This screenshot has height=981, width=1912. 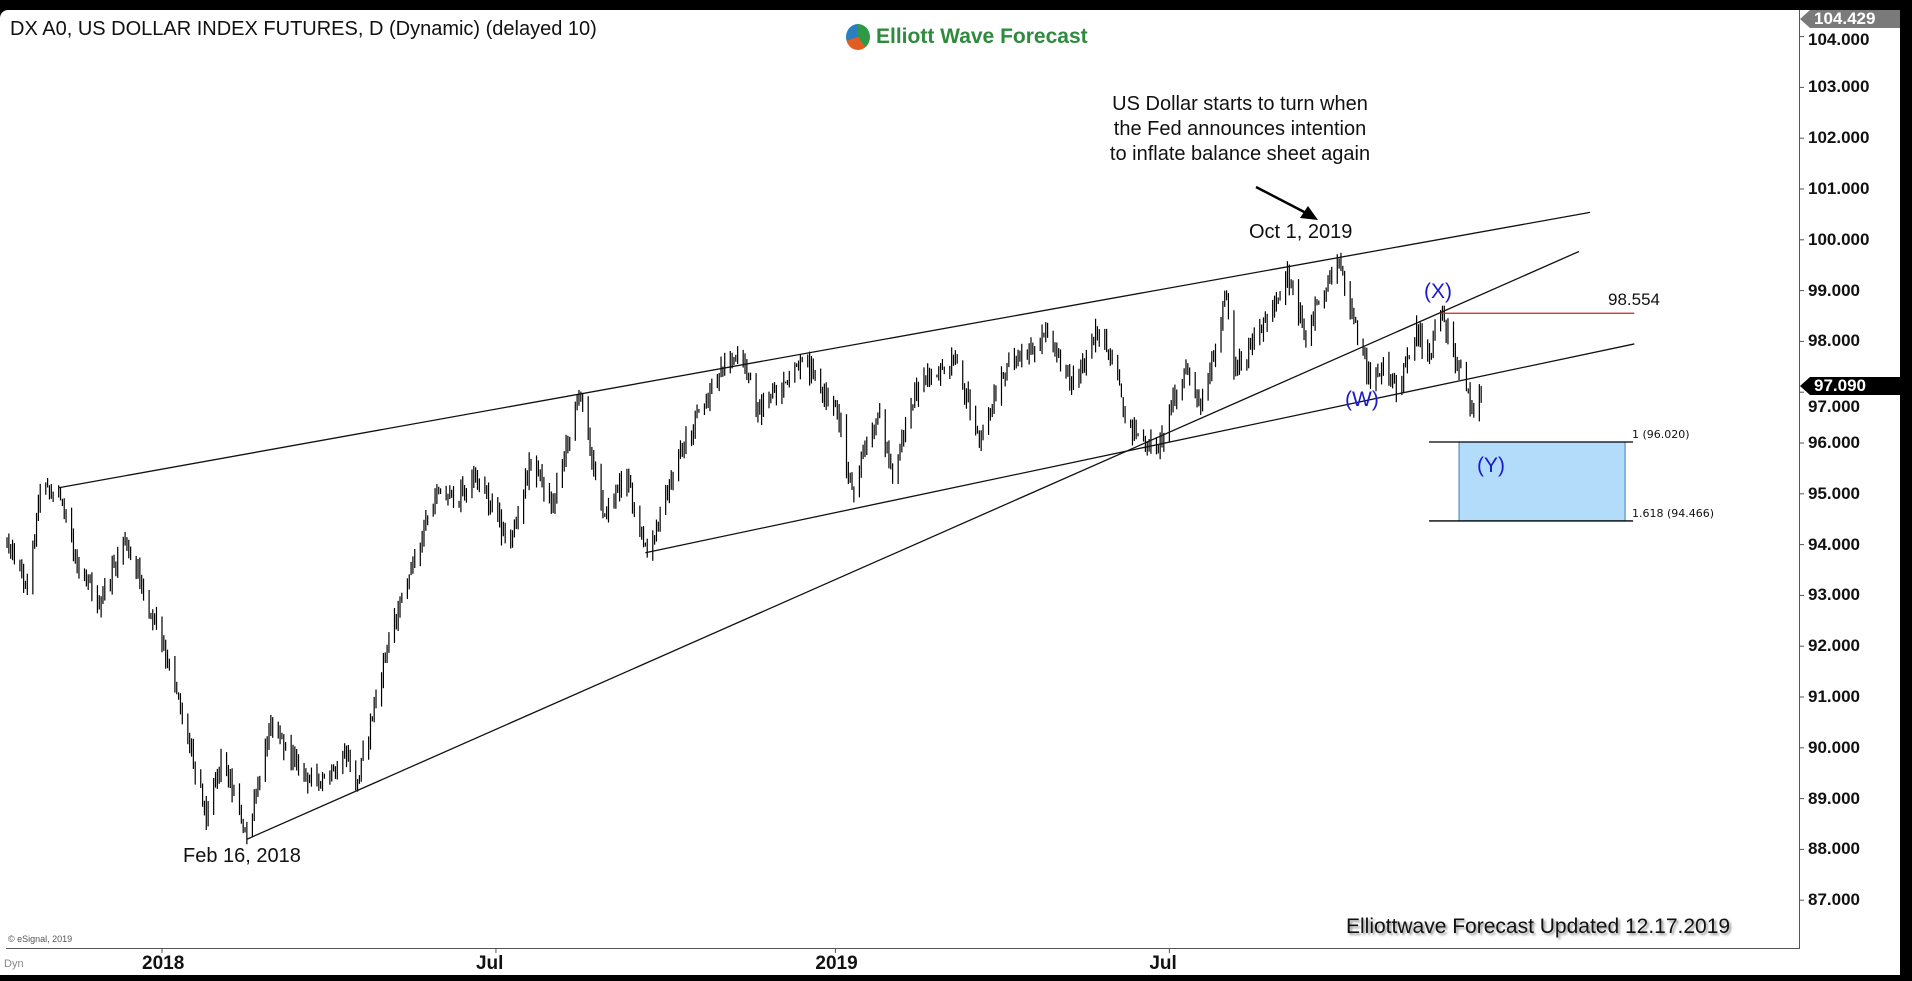 What do you see at coordinates (858, 37) in the screenshot?
I see `logo-icon` at bounding box center [858, 37].